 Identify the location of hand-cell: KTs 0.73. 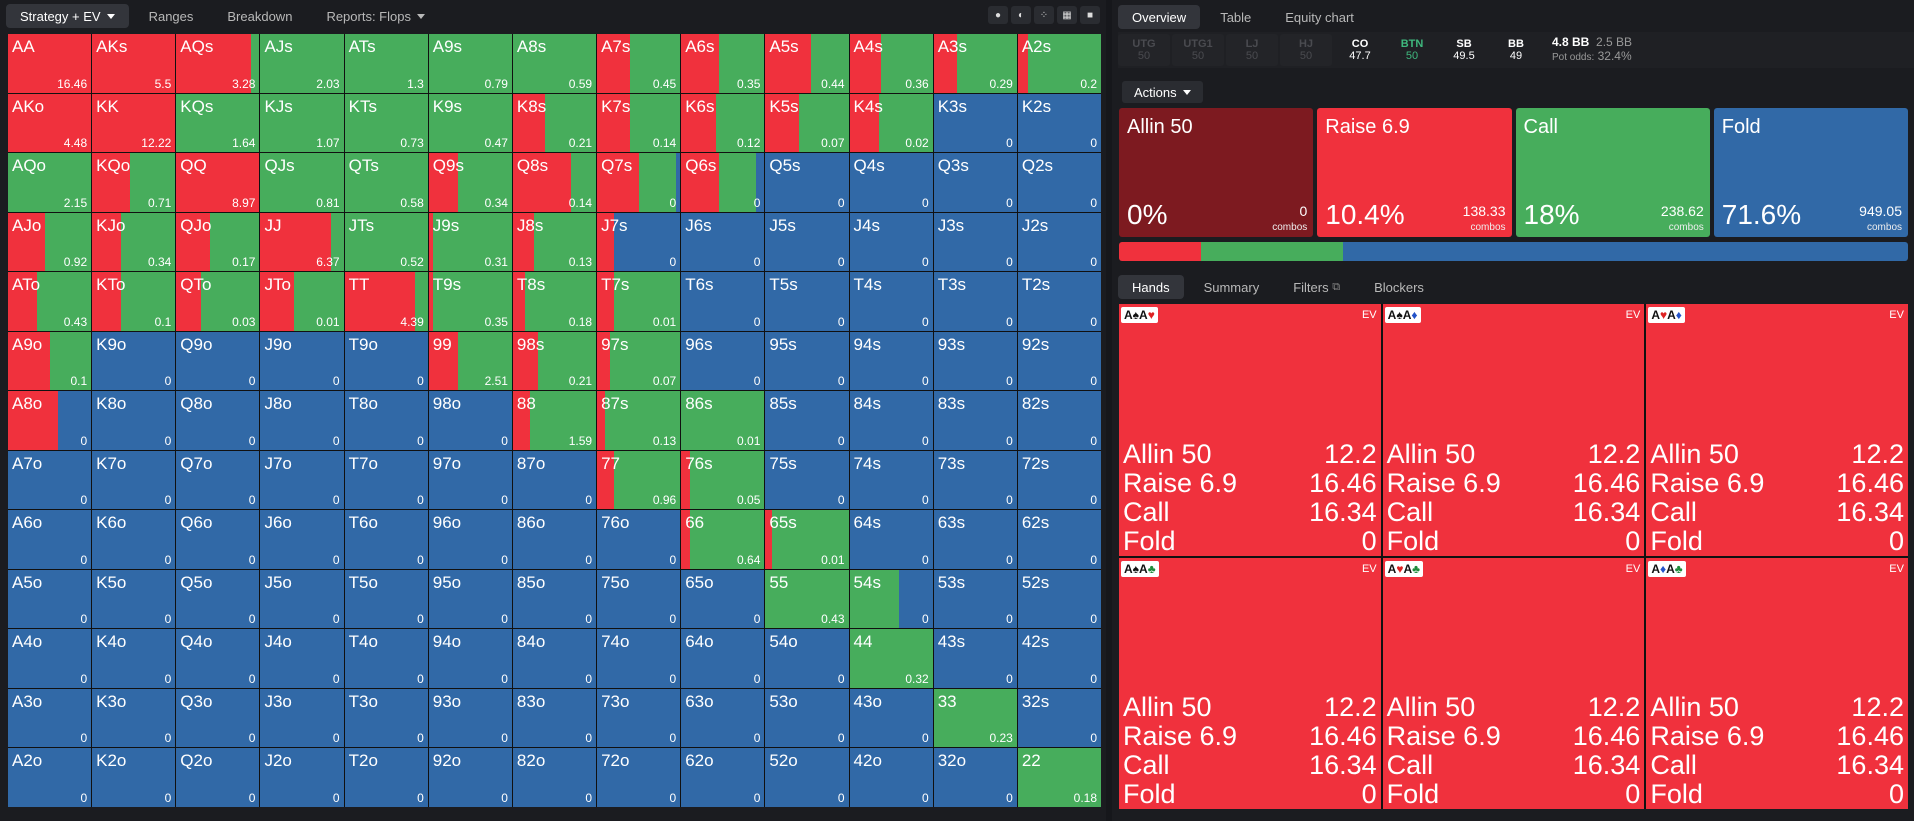
(386, 123).